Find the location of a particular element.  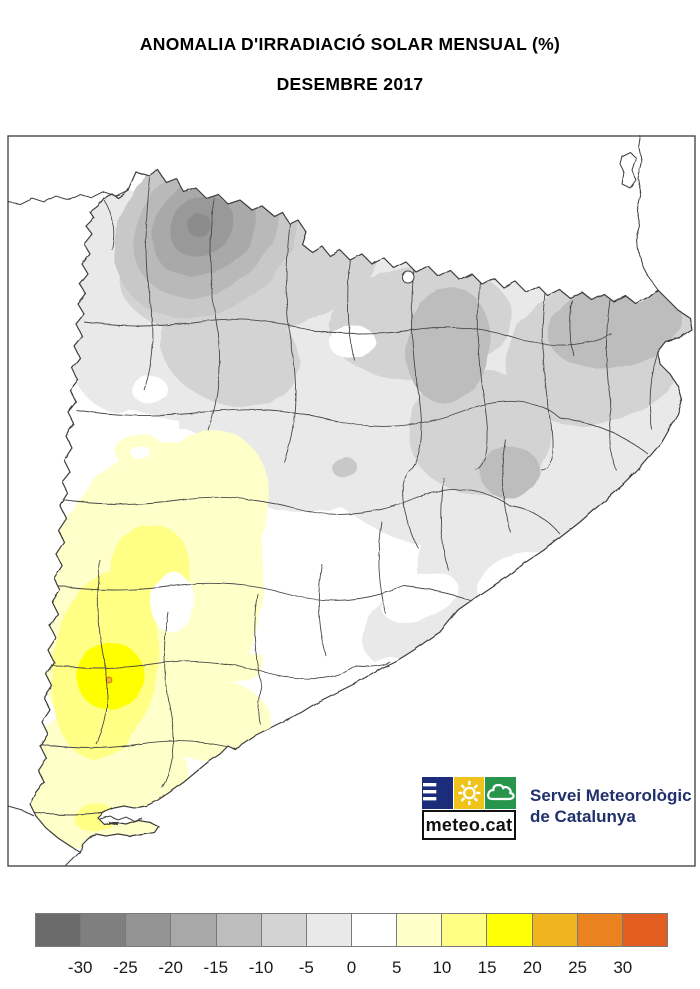

legend-tick-label: 30 is located at coordinates (623, 967).